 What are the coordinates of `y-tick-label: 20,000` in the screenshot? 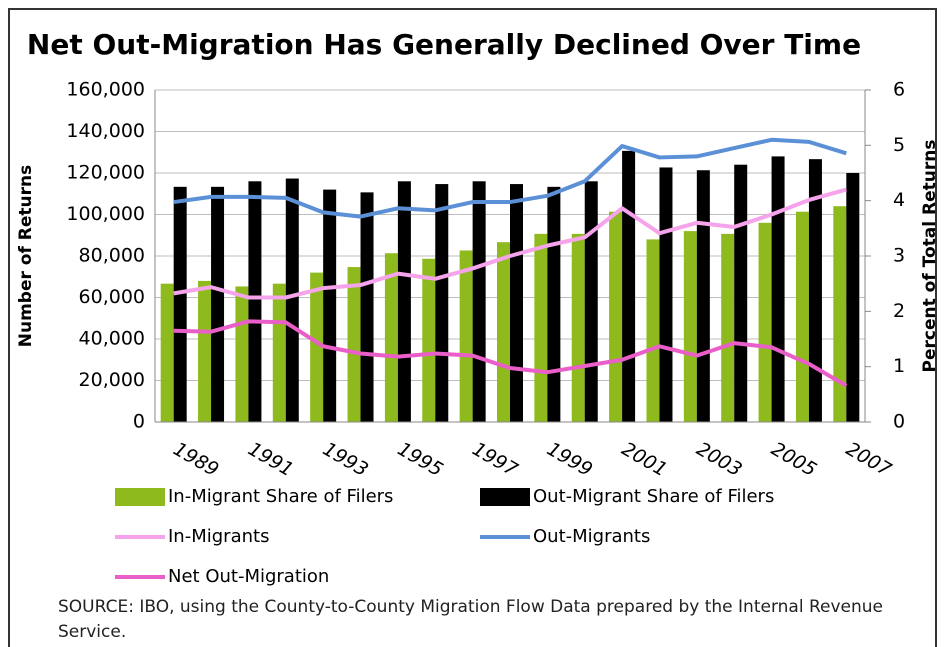 It's located at (112, 380).